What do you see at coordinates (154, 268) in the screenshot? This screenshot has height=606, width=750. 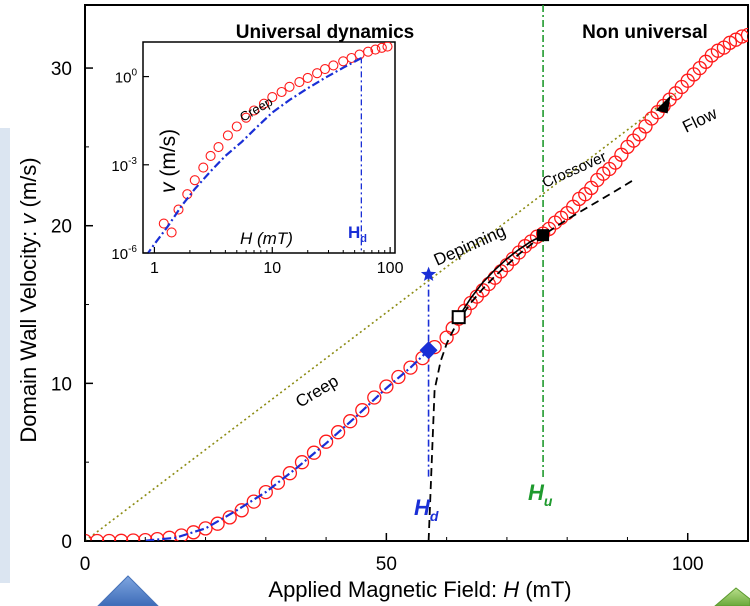 I see `inset-x-tick-label: 1` at bounding box center [154, 268].